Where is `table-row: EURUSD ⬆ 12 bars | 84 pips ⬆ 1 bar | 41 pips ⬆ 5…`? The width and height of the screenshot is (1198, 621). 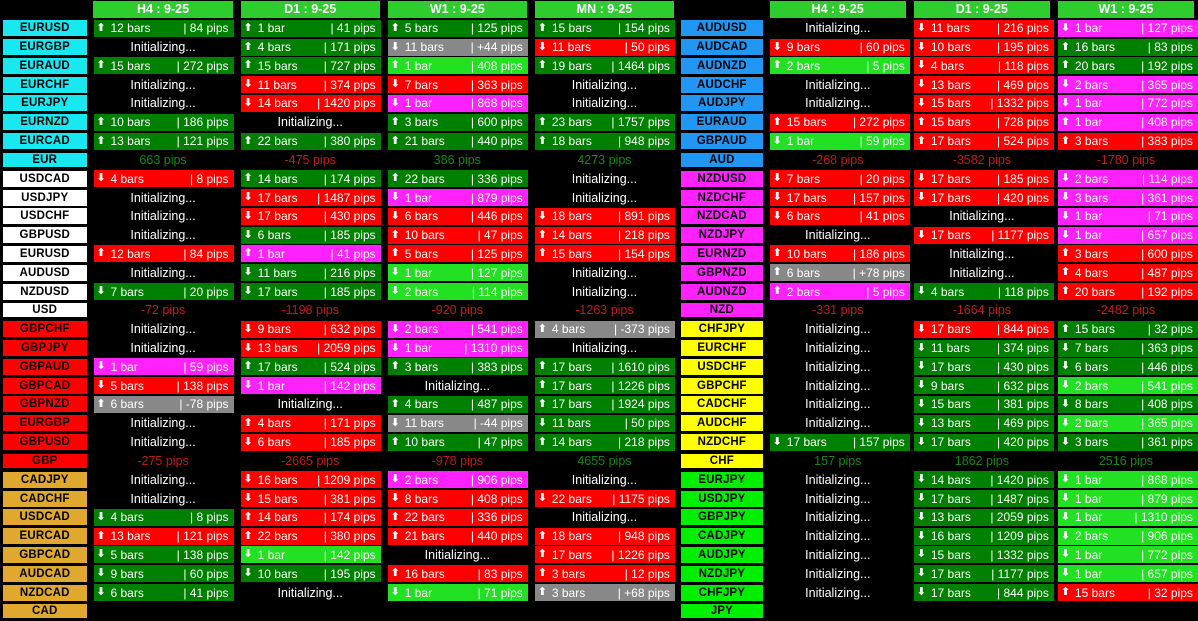
table-row: EURUSD ⬆ 12 bars | 84 pips ⬆ 1 bar | 41 pips ⬆ 5… is located at coordinates (339, 254).